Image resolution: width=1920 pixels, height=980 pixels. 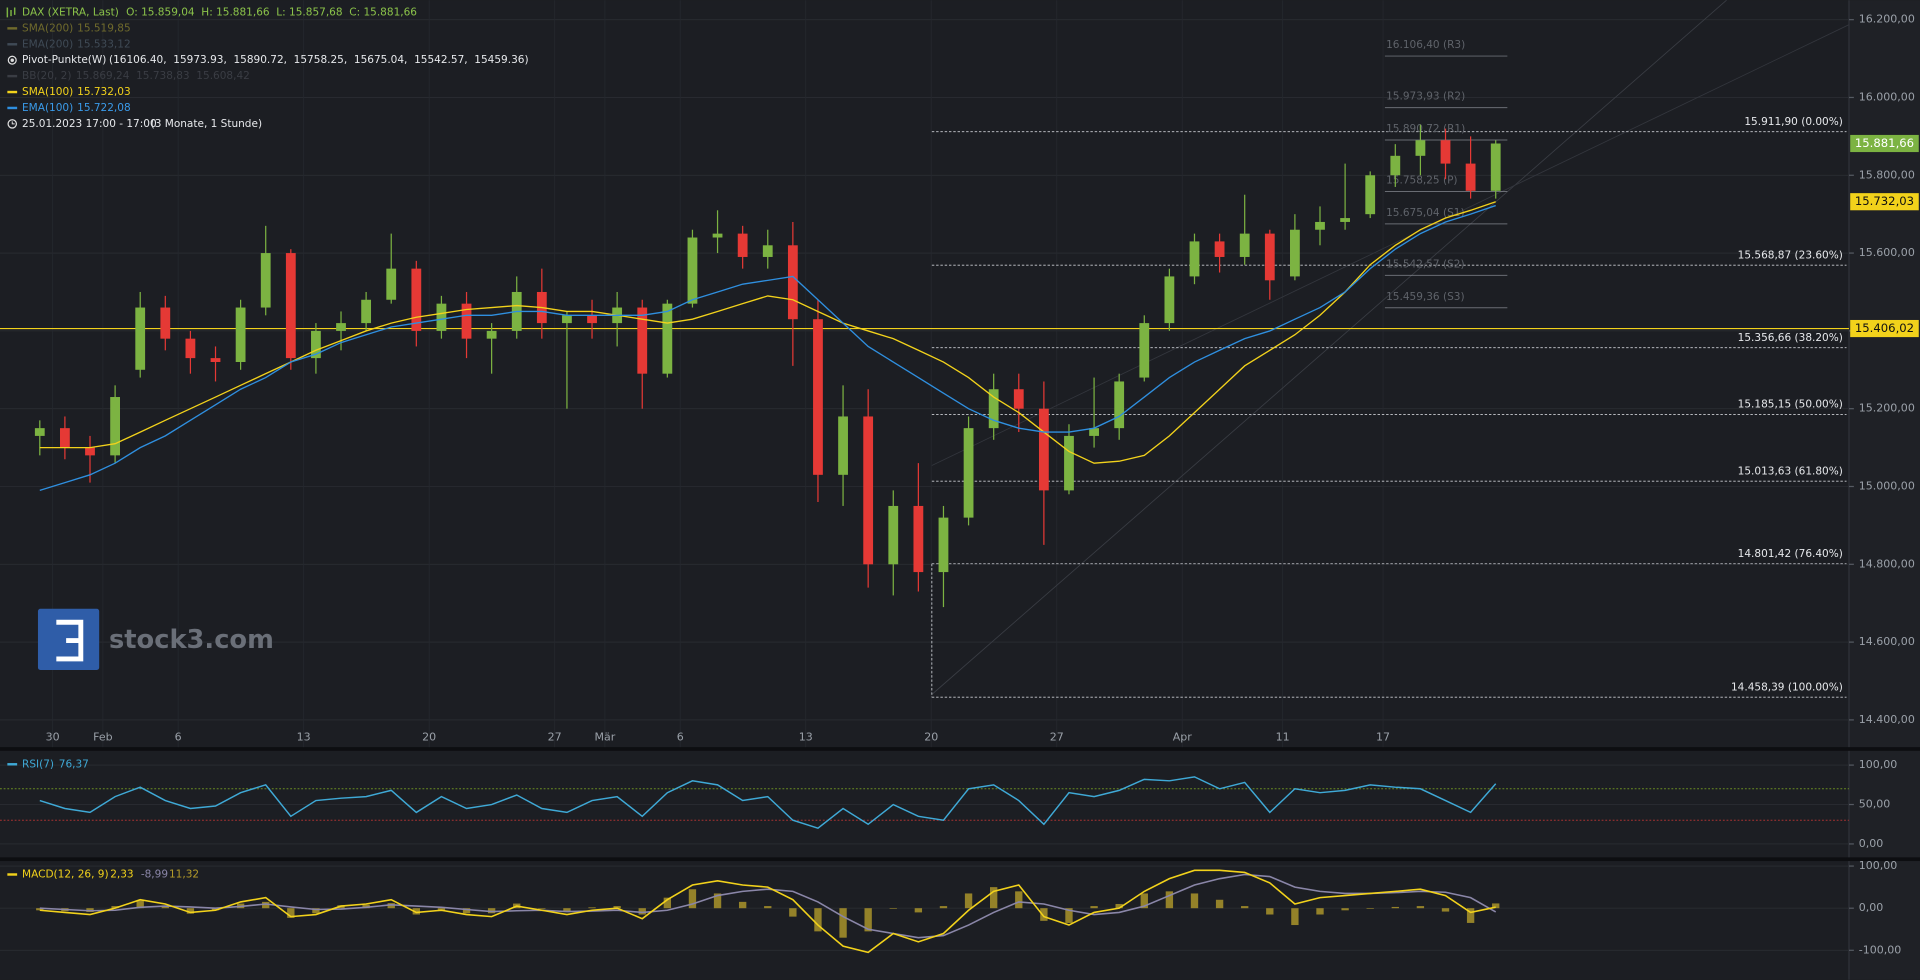 What do you see at coordinates (1790, 471) in the screenshot?
I see `fib-label: 15.013,63 (61.80%)` at bounding box center [1790, 471].